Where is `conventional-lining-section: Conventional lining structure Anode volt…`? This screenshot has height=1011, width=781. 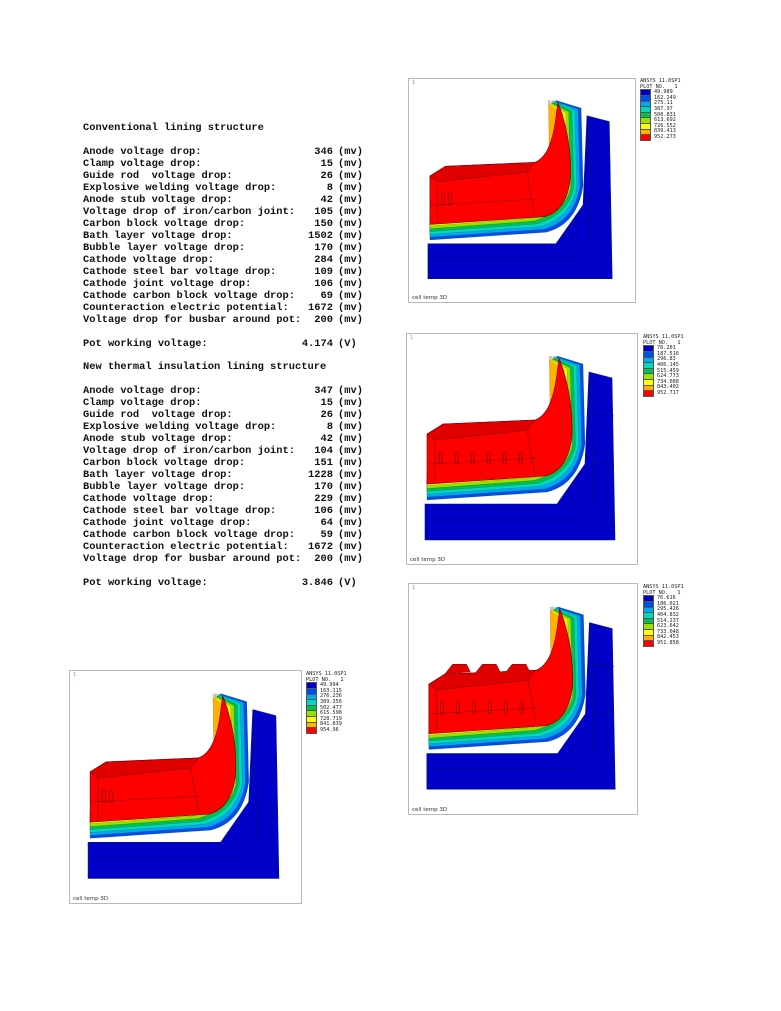
conventional-lining-section: Conventional lining structure Anode volt… is located at coordinates (225, 236).